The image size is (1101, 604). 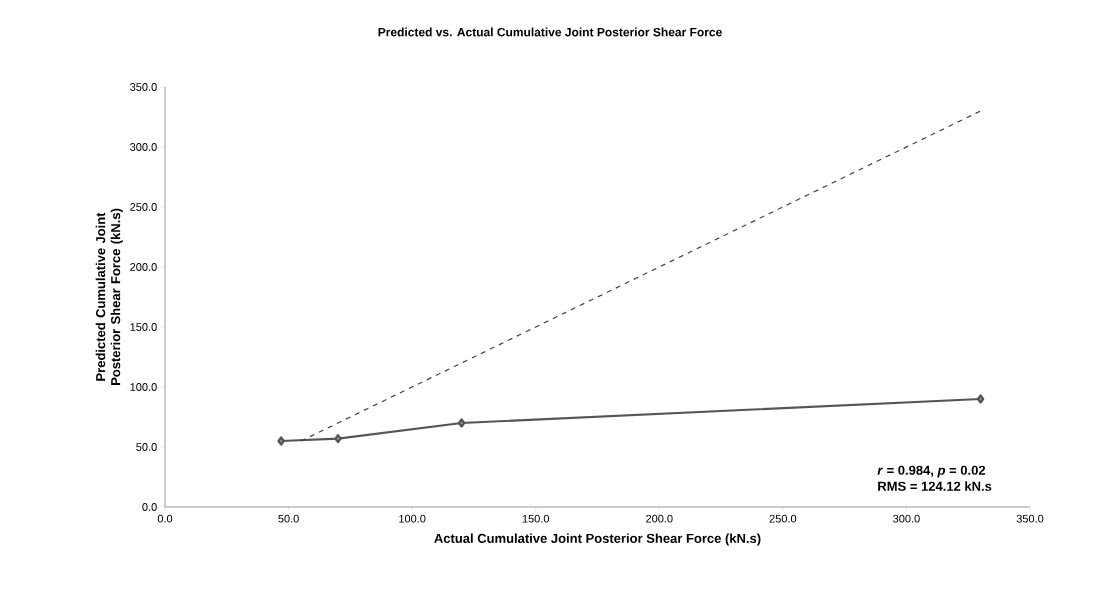 What do you see at coordinates (149, 507) in the screenshot?
I see `y-tick-label: 0.0` at bounding box center [149, 507].